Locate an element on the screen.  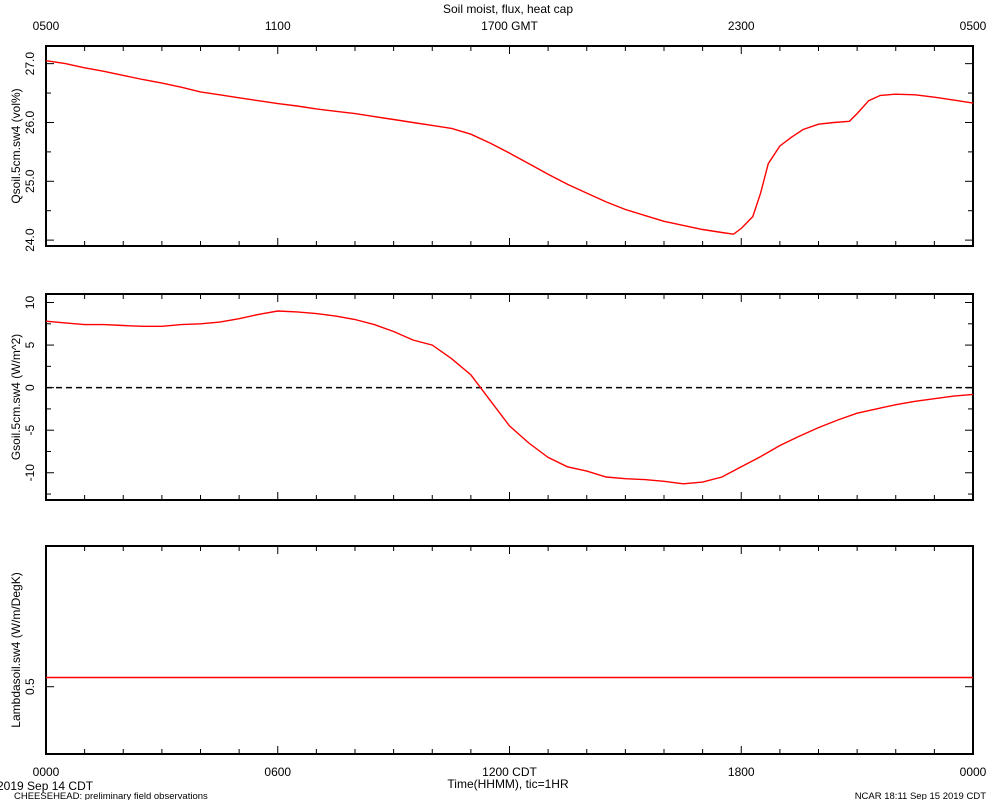
bottom-cdt-axis: 0000 0600 1200 CDT 1800 0000 is located at coordinates (510, 772).